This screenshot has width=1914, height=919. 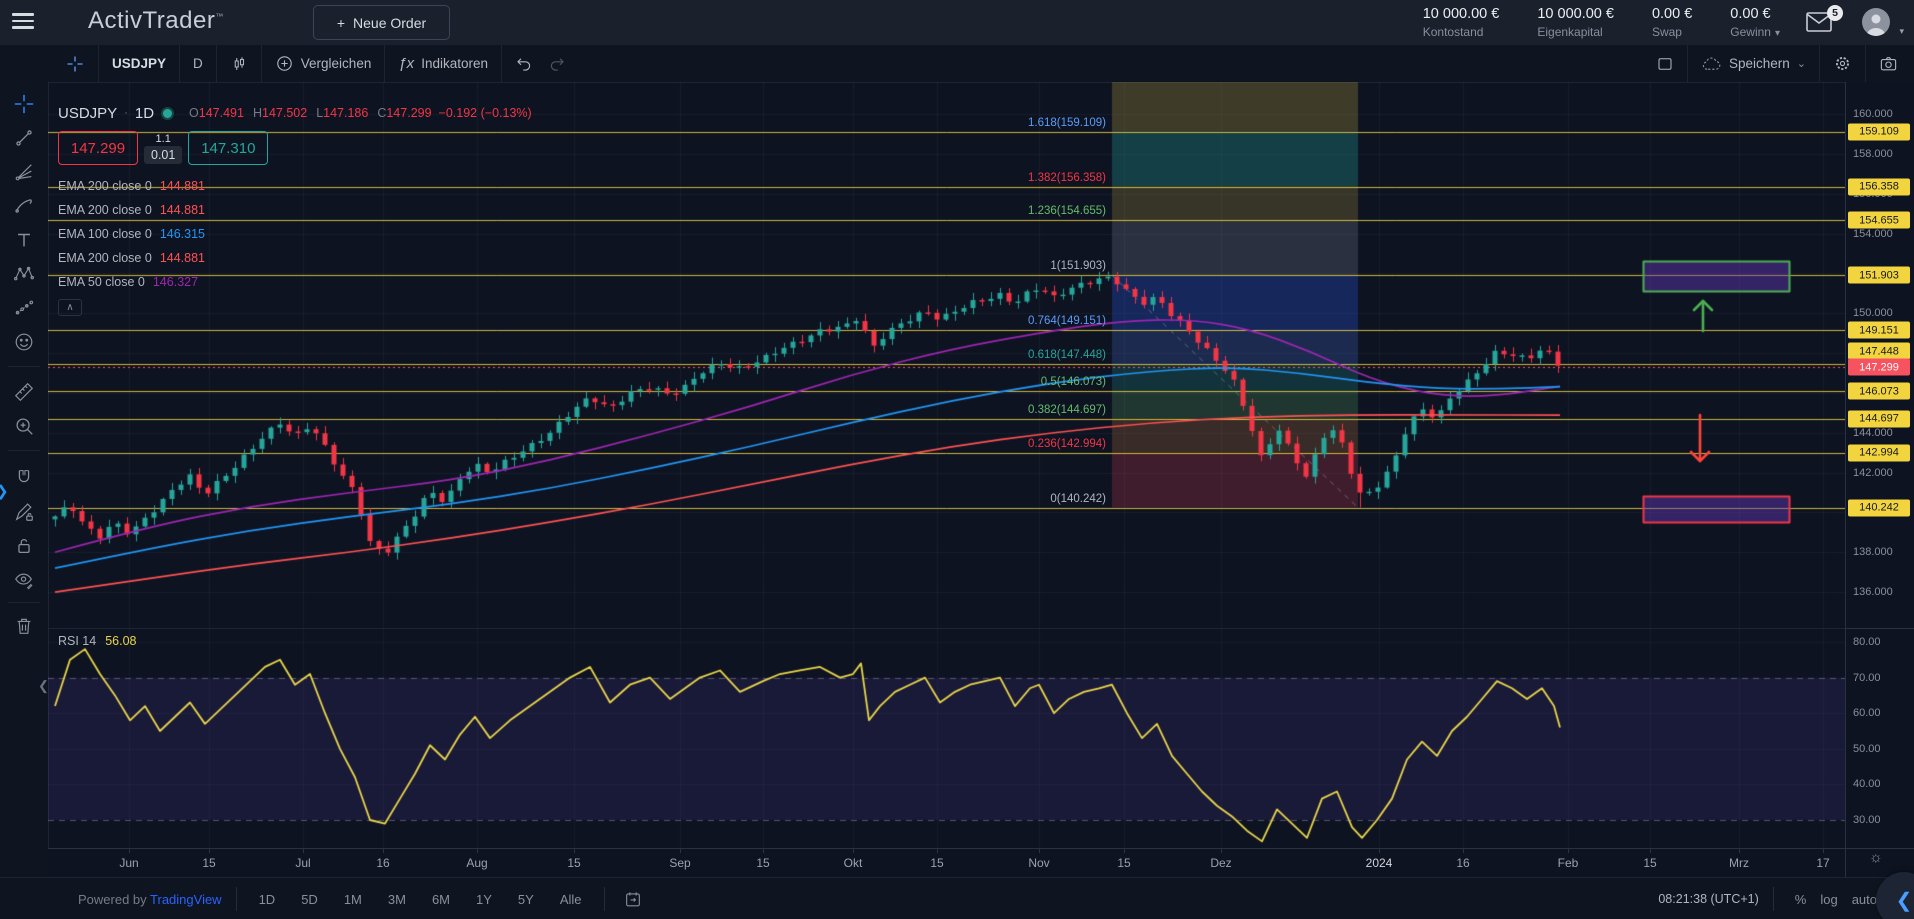 I want to click on pane-divider, so click(x=946, y=628).